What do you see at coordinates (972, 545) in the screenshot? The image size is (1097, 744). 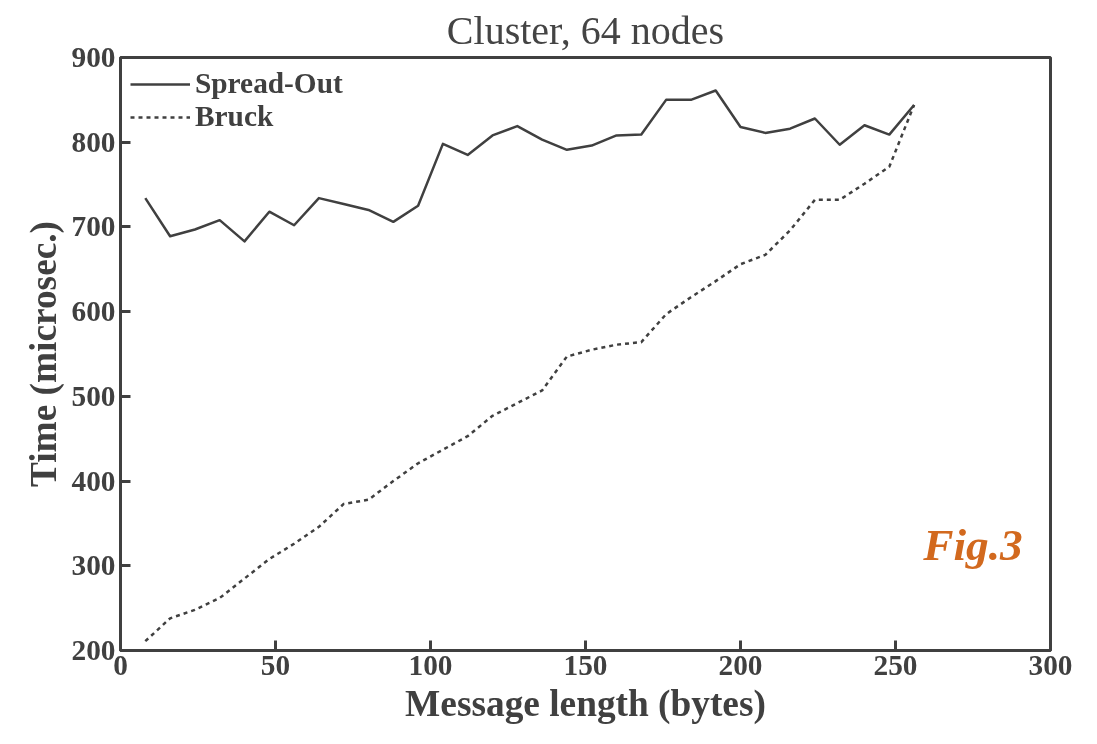 I see `annotation: Fig.3` at bounding box center [972, 545].